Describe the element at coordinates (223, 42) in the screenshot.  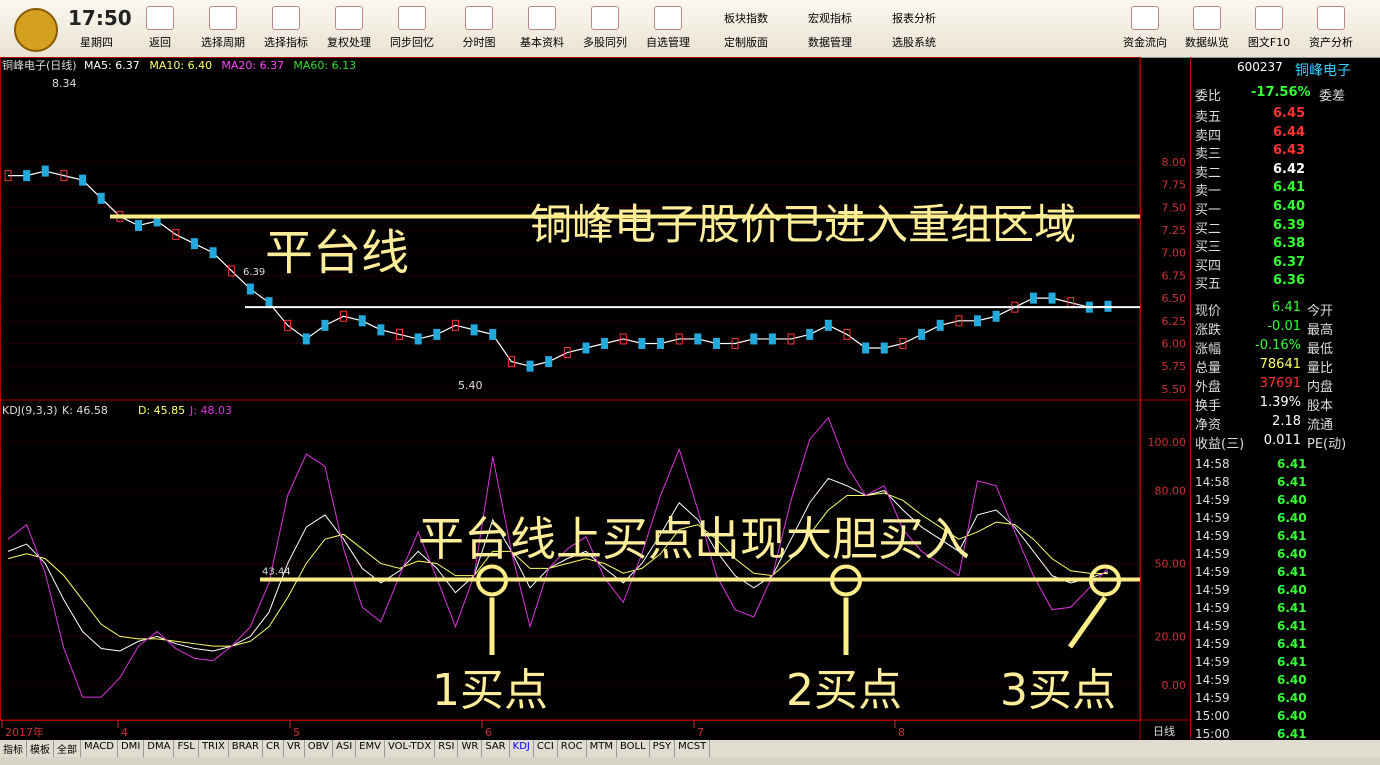
I see `button-label: 选择周期` at that location.